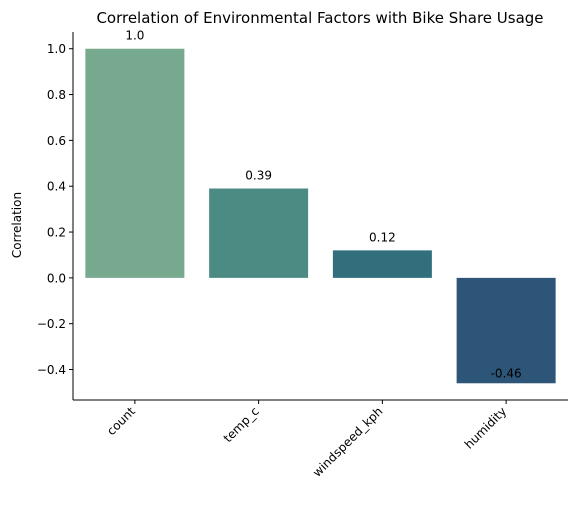 Image resolution: width=578 pixels, height=507 pixels. Describe the element at coordinates (56, 187) in the screenshot. I see `y-tick-label: 0.4` at that location.